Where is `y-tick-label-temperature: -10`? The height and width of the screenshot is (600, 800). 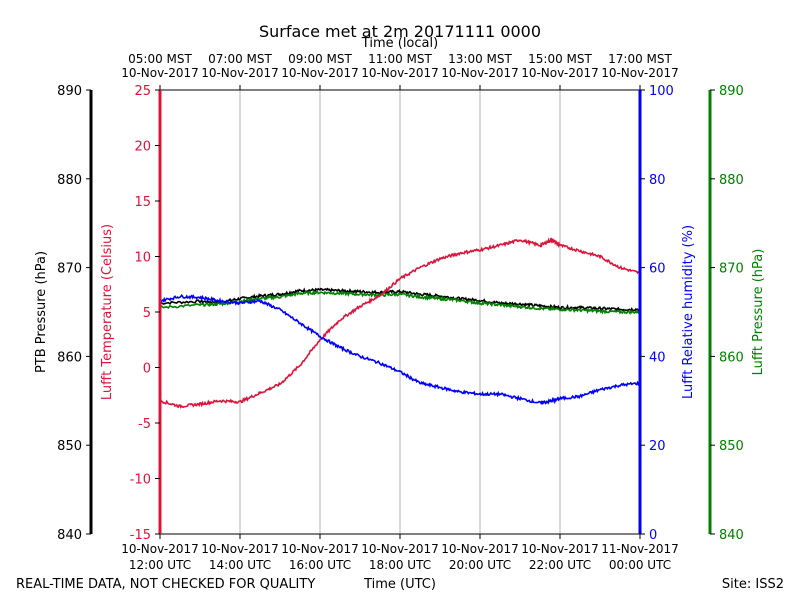 y-tick-label-temperature: -10 is located at coordinates (140, 480).